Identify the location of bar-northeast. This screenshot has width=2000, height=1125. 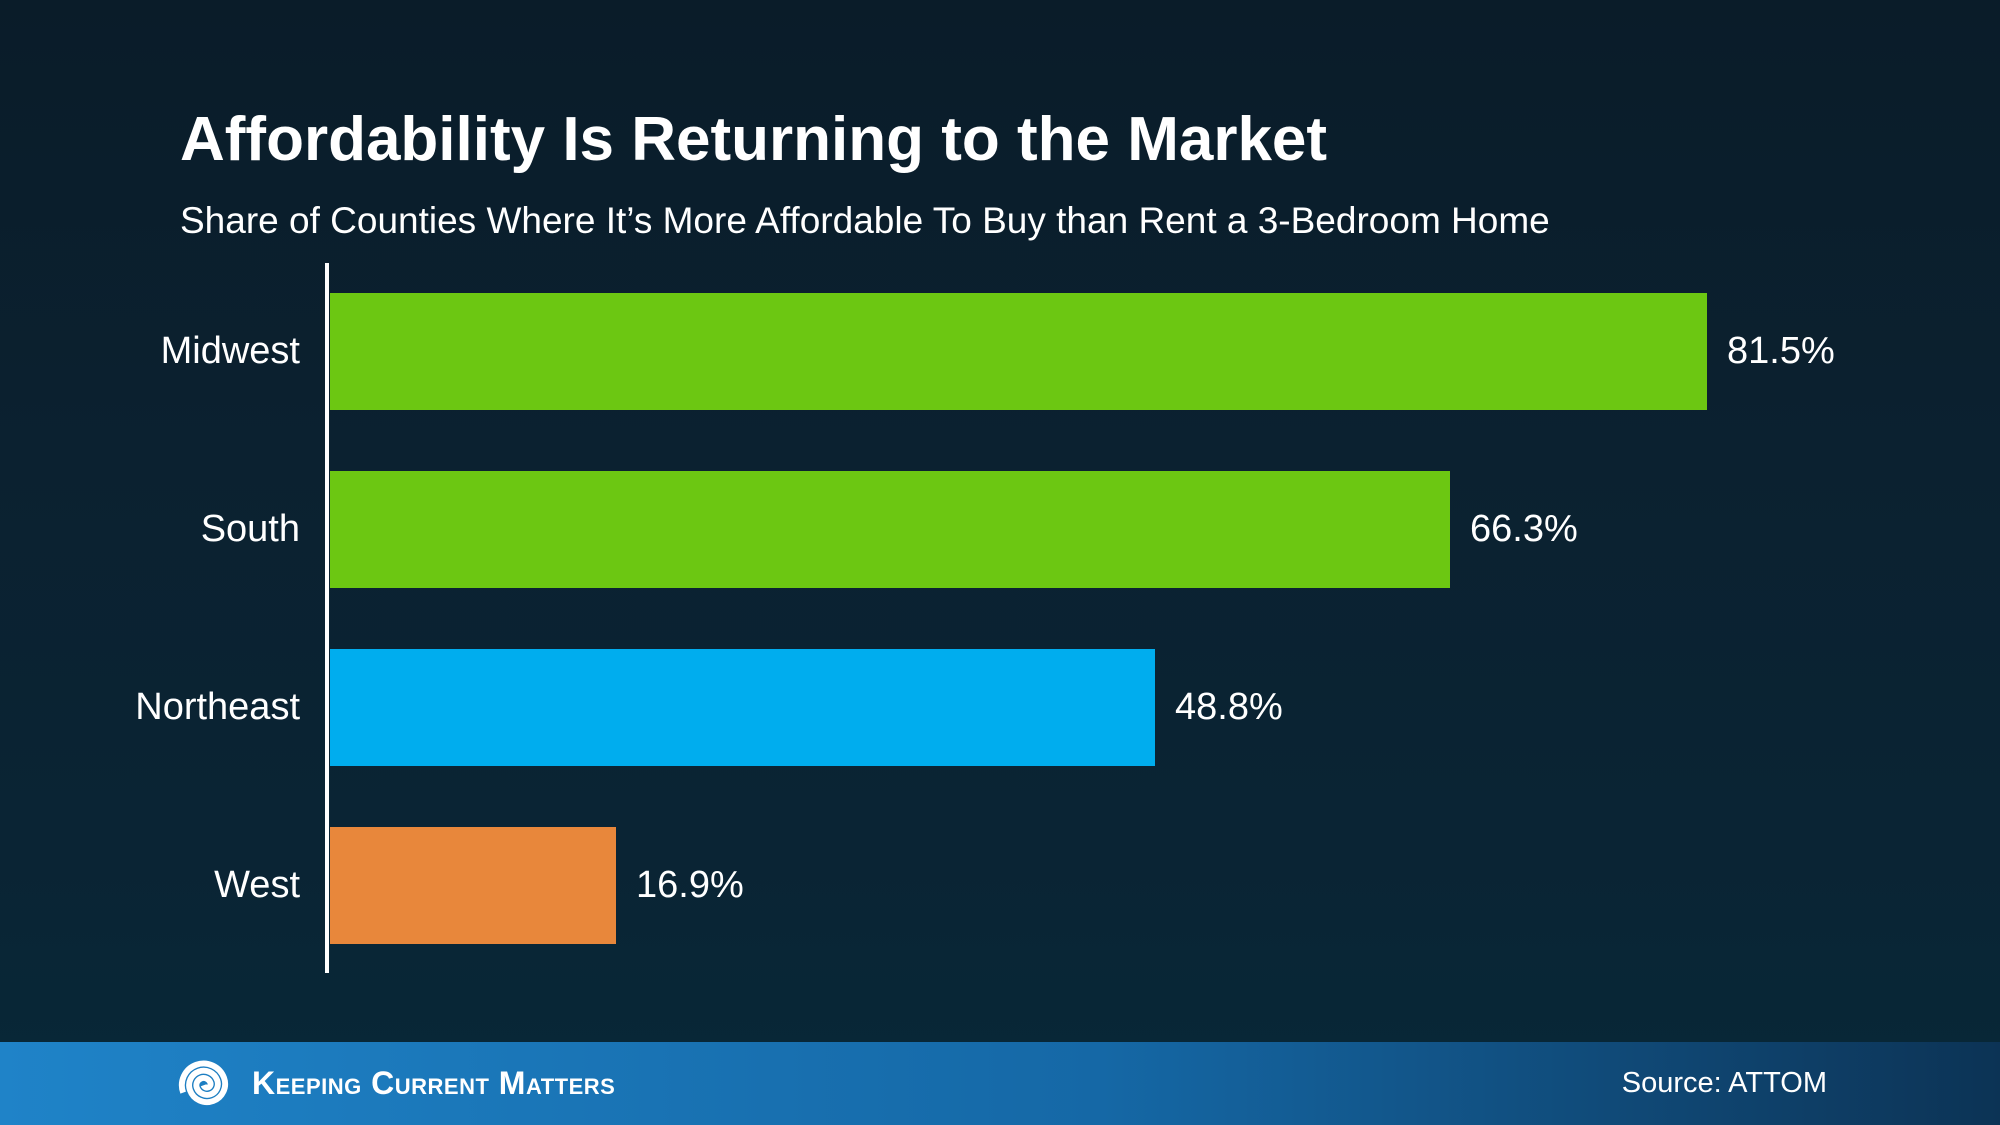
(742, 707).